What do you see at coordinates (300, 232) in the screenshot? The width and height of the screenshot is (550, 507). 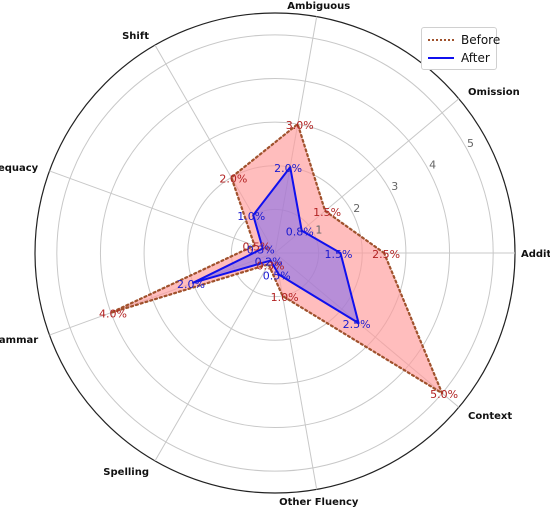 I see `value-label-after: 0.8%` at bounding box center [300, 232].